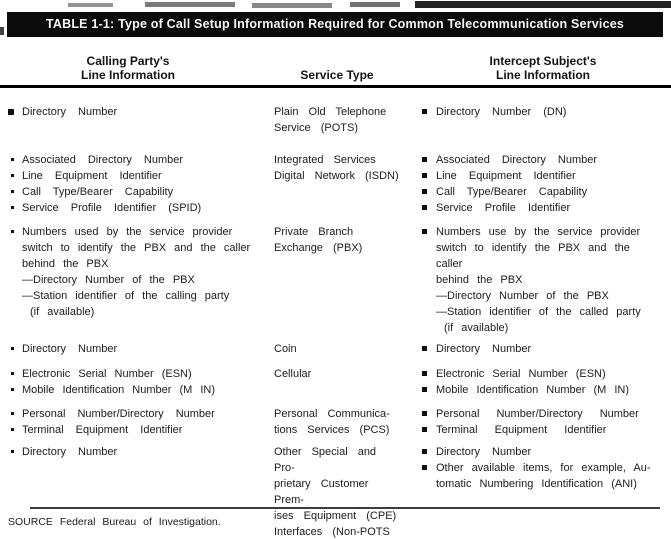 Image resolution: width=671 pixels, height=539 pixels. What do you see at coordinates (325, 460) in the screenshot?
I see `service-type-line: Other Special and Pro-` at bounding box center [325, 460].